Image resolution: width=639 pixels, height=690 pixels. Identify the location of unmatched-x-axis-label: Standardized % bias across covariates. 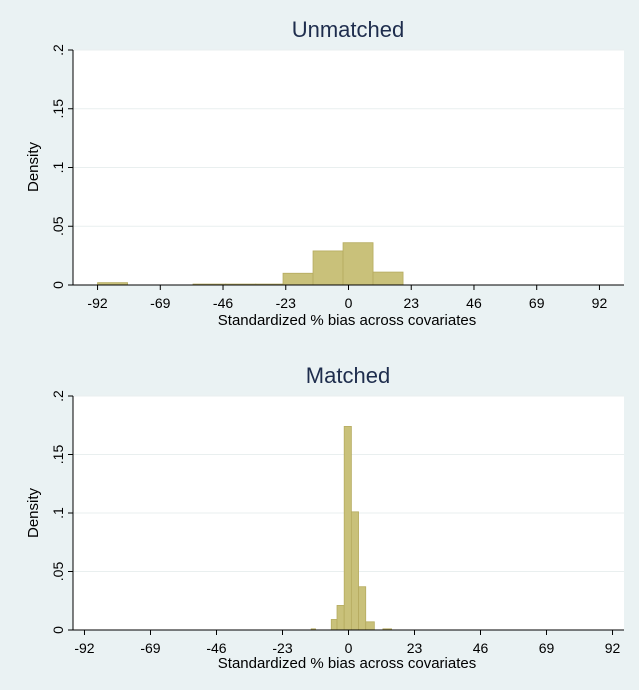
(347, 320).